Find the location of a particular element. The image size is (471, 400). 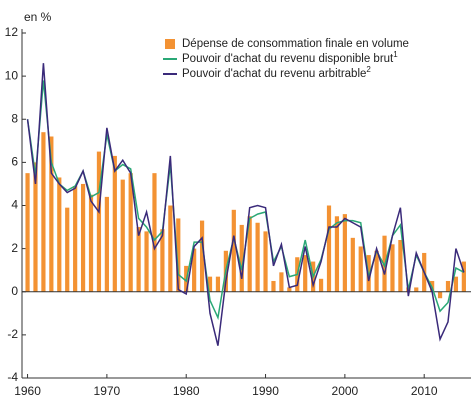

legend-label: Pouvoir d'achat du revenu arbitrable2 is located at coordinates (276, 72).